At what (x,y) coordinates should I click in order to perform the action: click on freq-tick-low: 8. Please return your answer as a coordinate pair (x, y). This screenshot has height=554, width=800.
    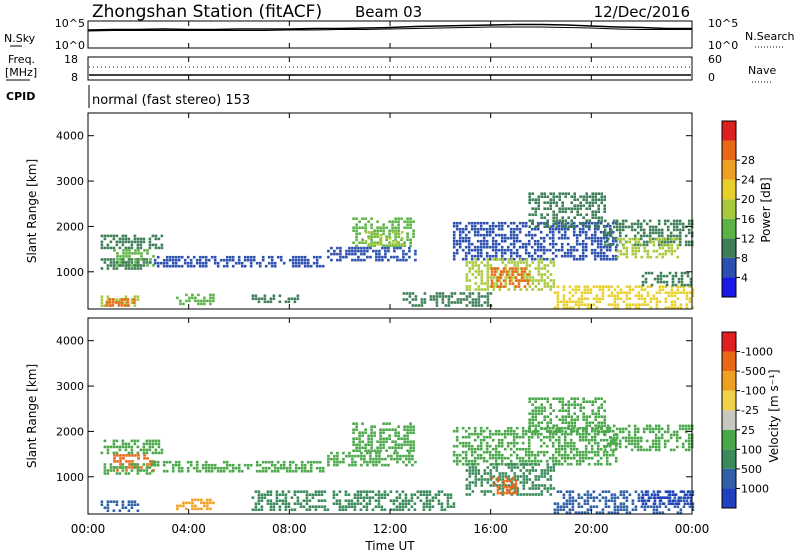
    Looking at the image, I should click on (74, 77).